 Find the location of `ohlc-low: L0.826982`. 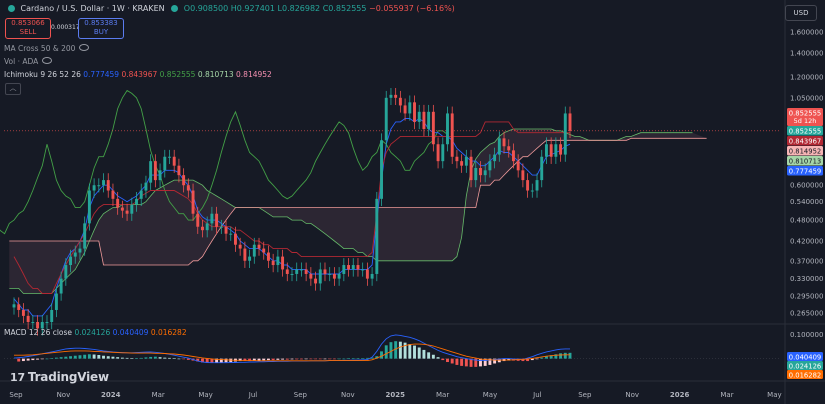

ohlc-low: L0.826982 is located at coordinates (299, 8).